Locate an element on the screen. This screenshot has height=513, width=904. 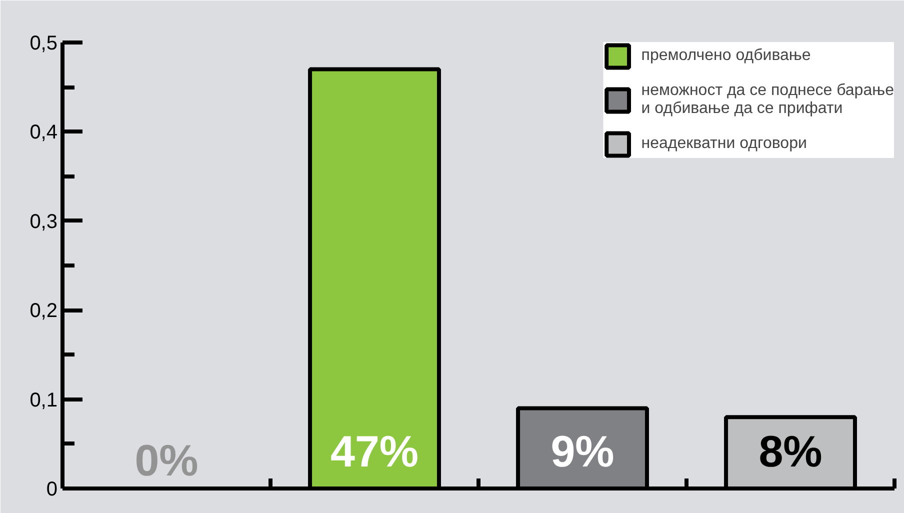
data-label: 9% is located at coordinates (582, 452).